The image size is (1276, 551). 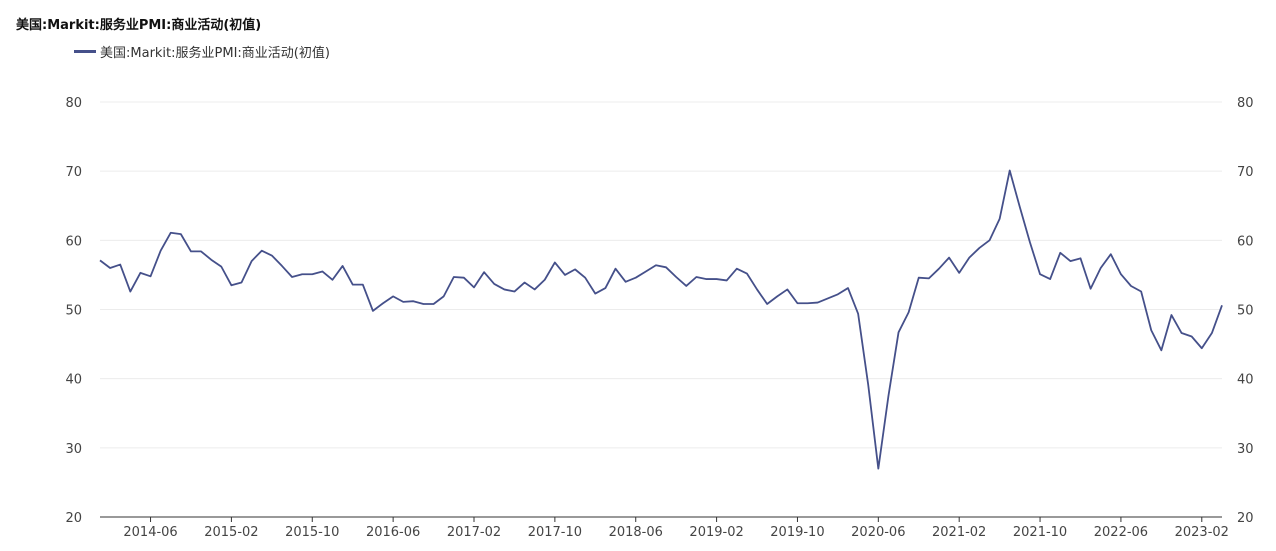 I want to click on y-tick-label-left: 80, so click(x=73, y=103).